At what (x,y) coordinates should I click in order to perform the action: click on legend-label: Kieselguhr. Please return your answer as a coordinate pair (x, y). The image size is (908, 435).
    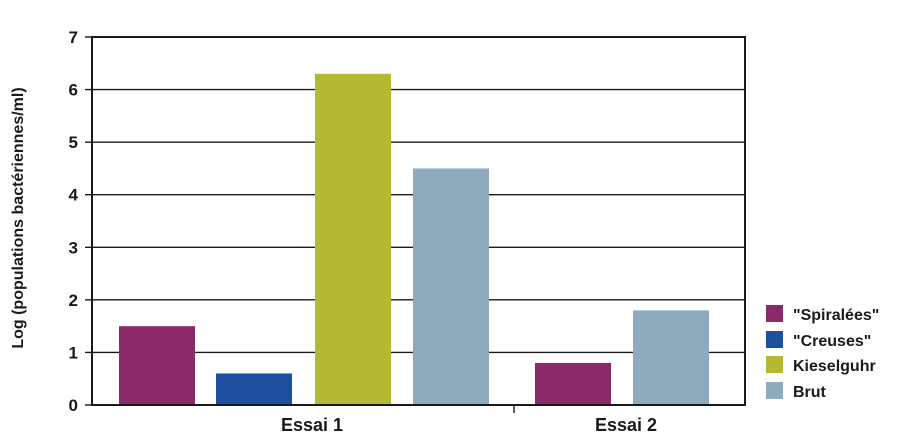
    Looking at the image, I should click on (834, 366).